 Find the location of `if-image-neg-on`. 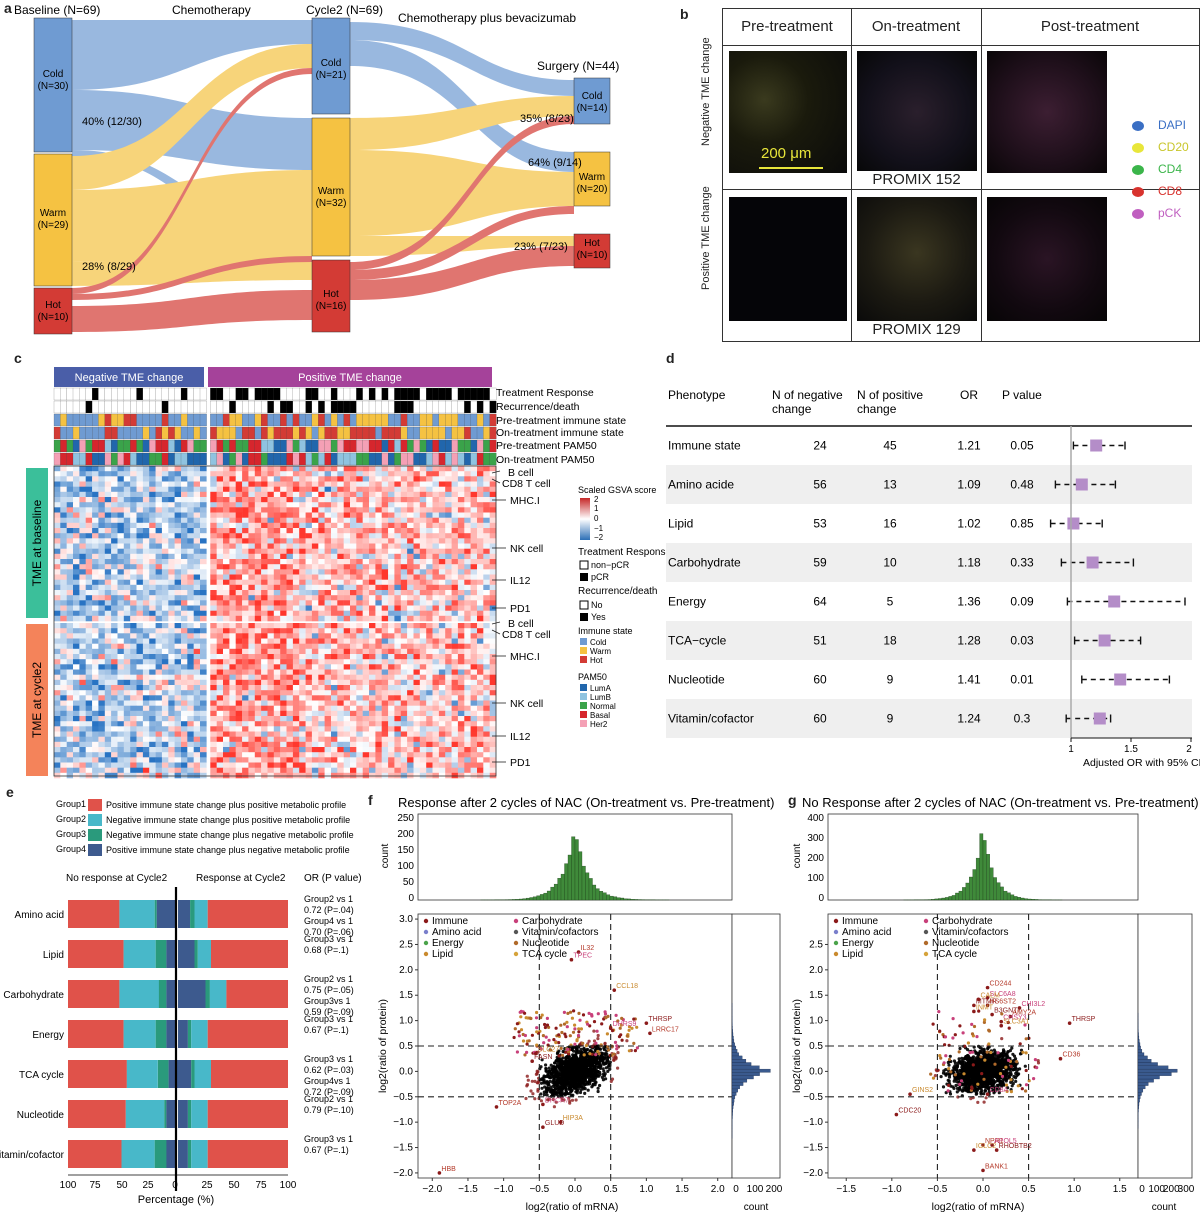

if-image-neg-on is located at coordinates (917, 112).